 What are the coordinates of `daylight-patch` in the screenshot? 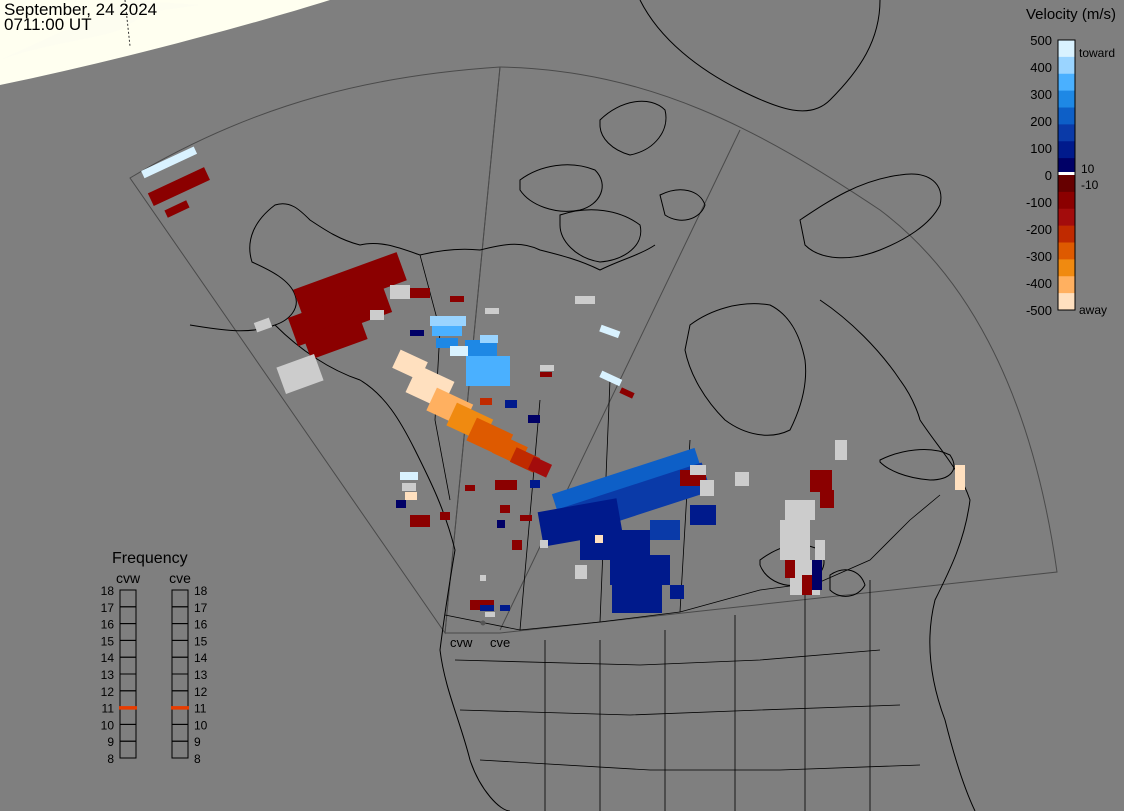 It's located at (100, 30).